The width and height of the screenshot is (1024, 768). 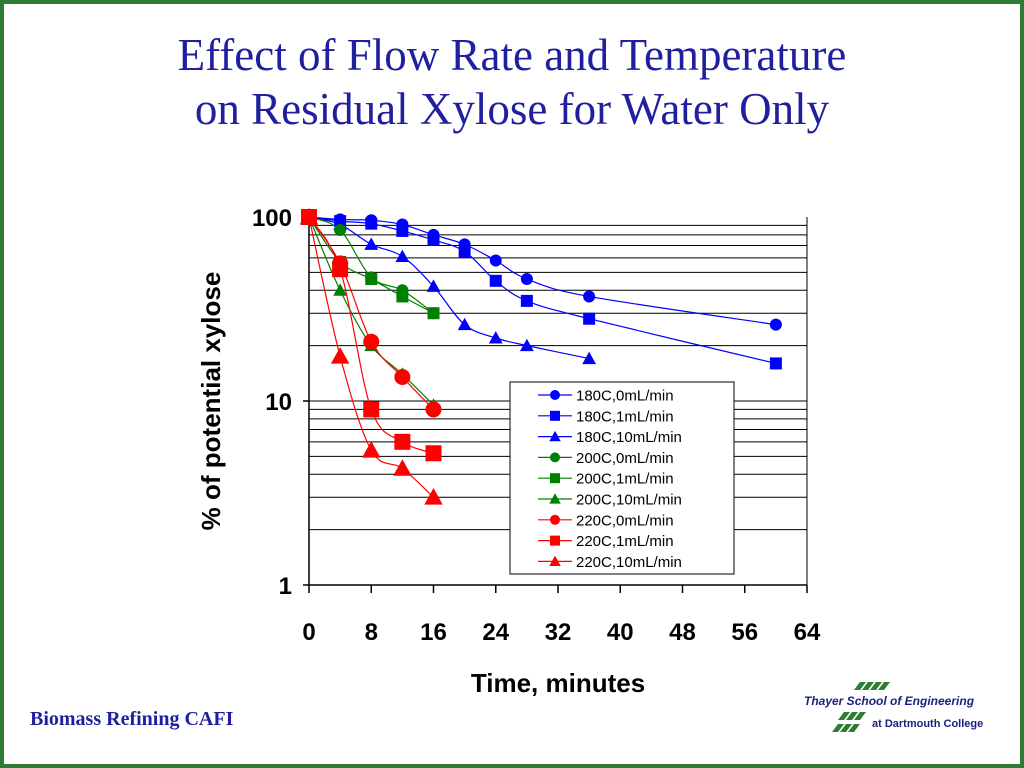 I want to click on x-tick-label: 40, so click(x=620, y=632).